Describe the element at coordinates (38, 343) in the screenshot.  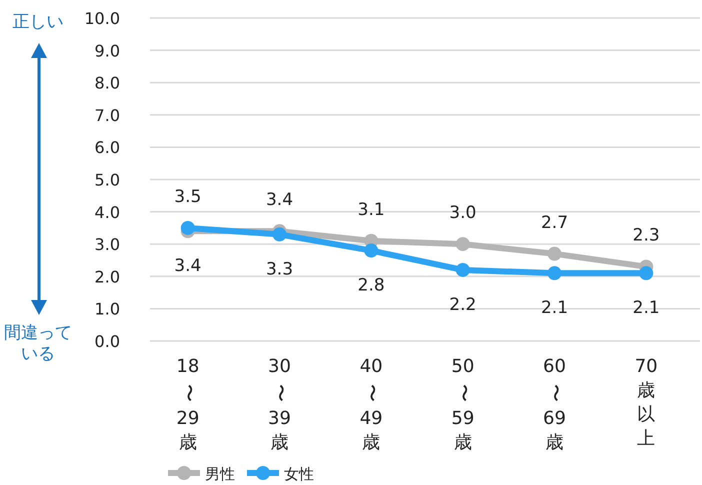
I see `text: 間違っている` at that location.